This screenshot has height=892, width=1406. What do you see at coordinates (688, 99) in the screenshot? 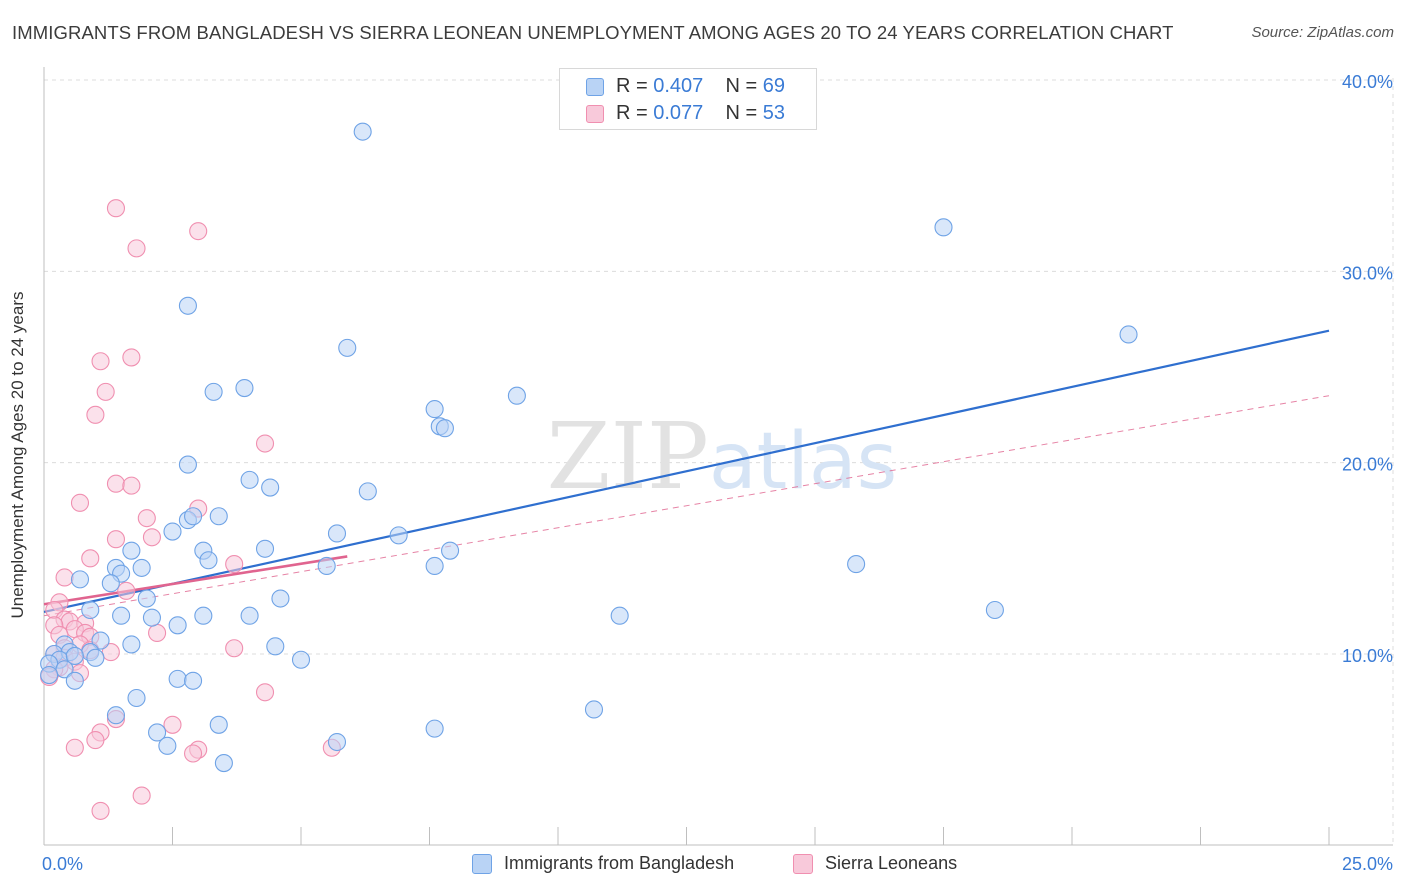
I see `stats-legend: R = 0.407 N = 69 R = 0.077 N = 53` at bounding box center [688, 99].